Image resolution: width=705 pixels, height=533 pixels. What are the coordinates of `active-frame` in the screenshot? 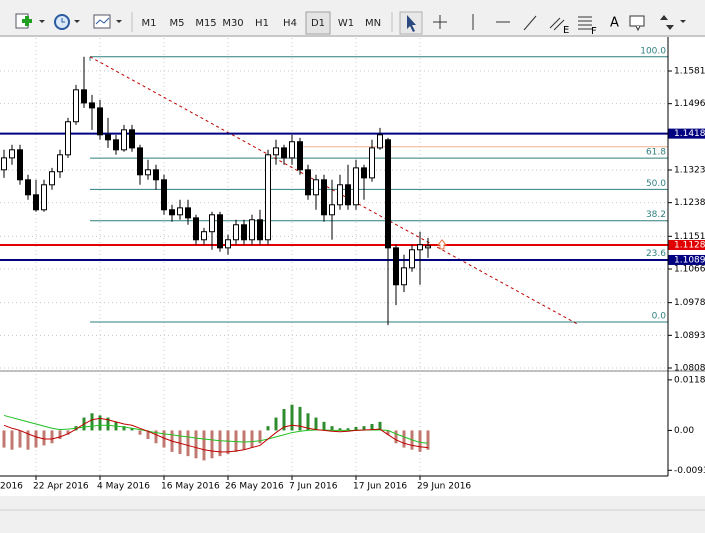 It's located at (318, 23).